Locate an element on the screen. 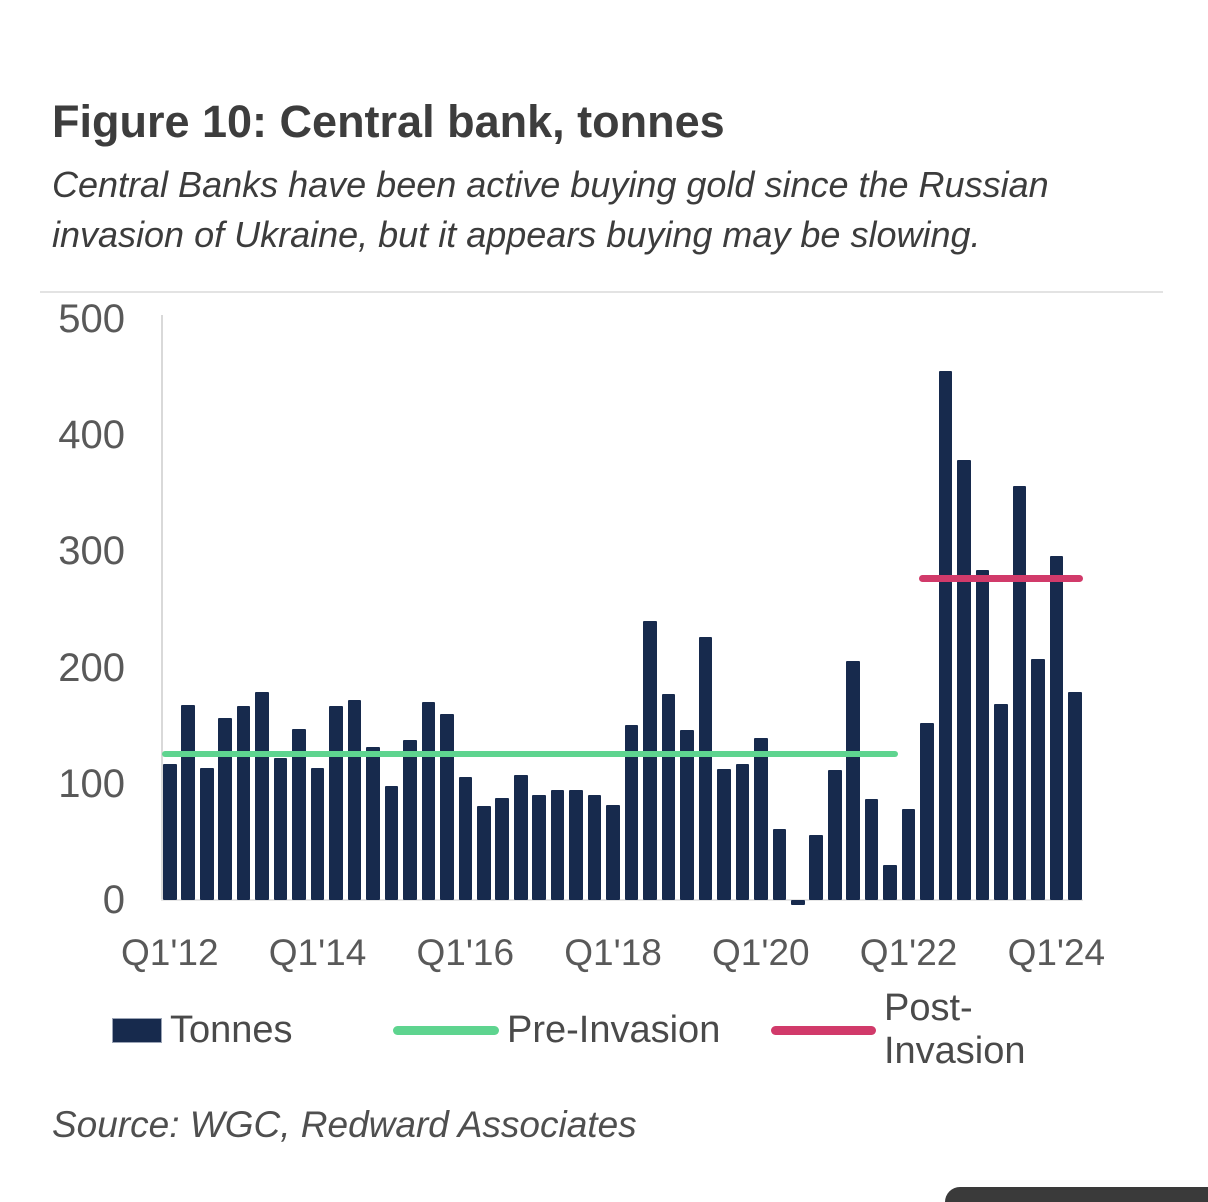  bar-Q3'20 is located at coordinates (797, 902).